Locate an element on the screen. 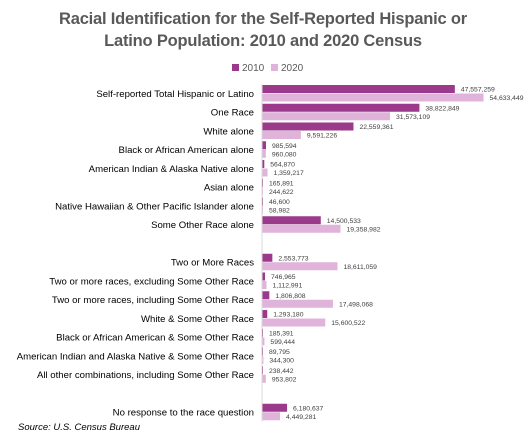 Image resolution: width=526 pixels, height=442 pixels. legend: 2010 2020 is located at coordinates (268, 68).